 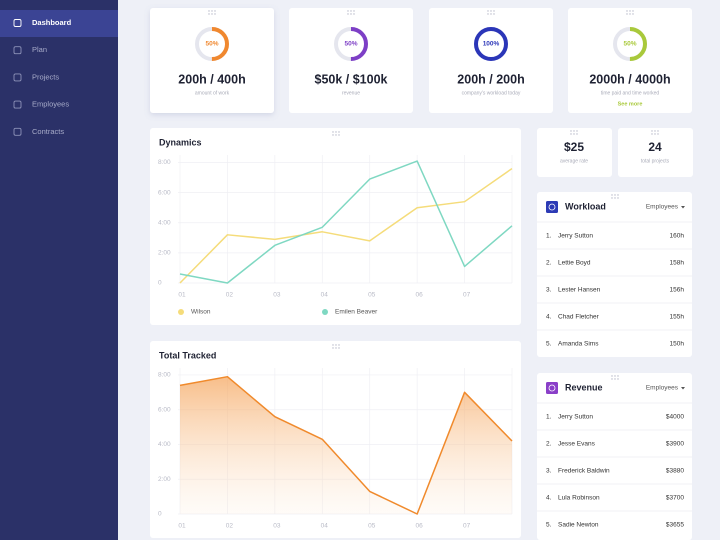 What do you see at coordinates (491, 44) in the screenshot?
I see `donut-label: 100%` at bounding box center [491, 44].